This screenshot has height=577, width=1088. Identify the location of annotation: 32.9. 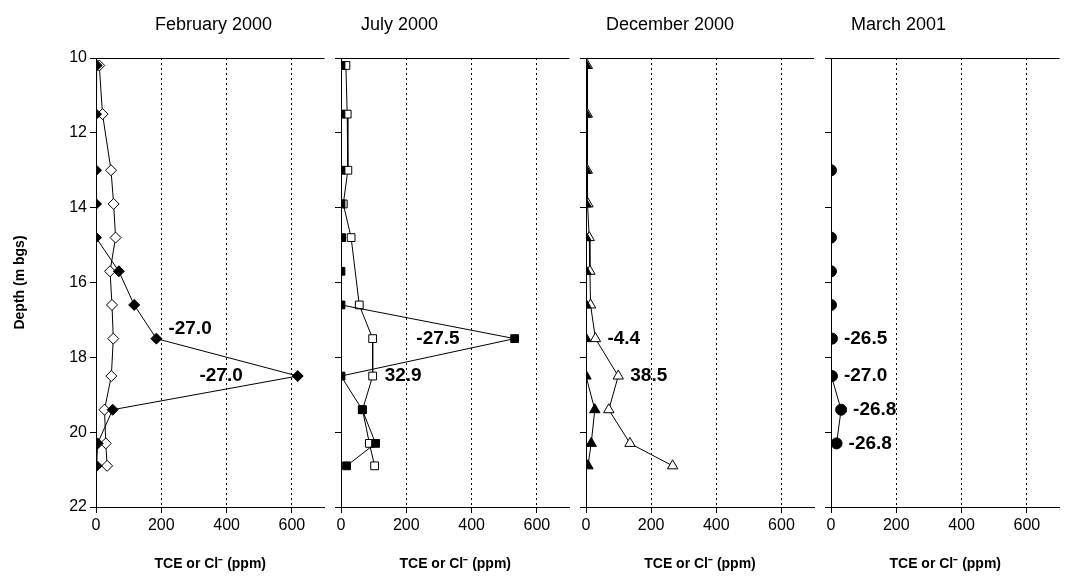
(403, 375).